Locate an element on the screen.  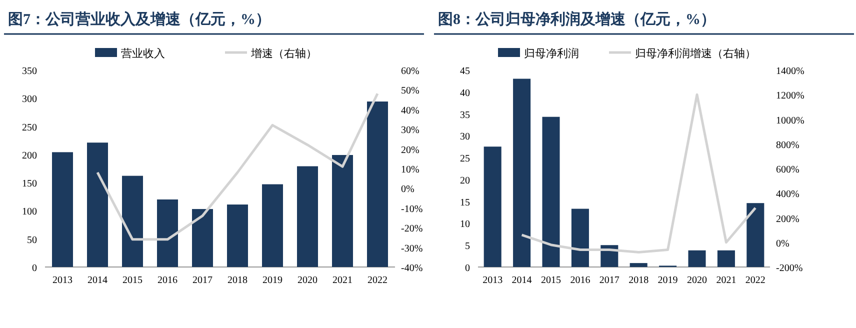
y2-tick-label: 30% is located at coordinates (410, 130).